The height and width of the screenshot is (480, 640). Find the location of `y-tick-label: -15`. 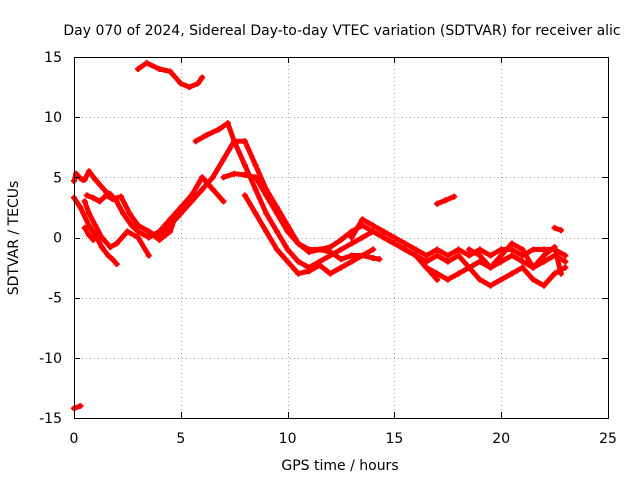

y-tick-label: -15 is located at coordinates (50, 419).